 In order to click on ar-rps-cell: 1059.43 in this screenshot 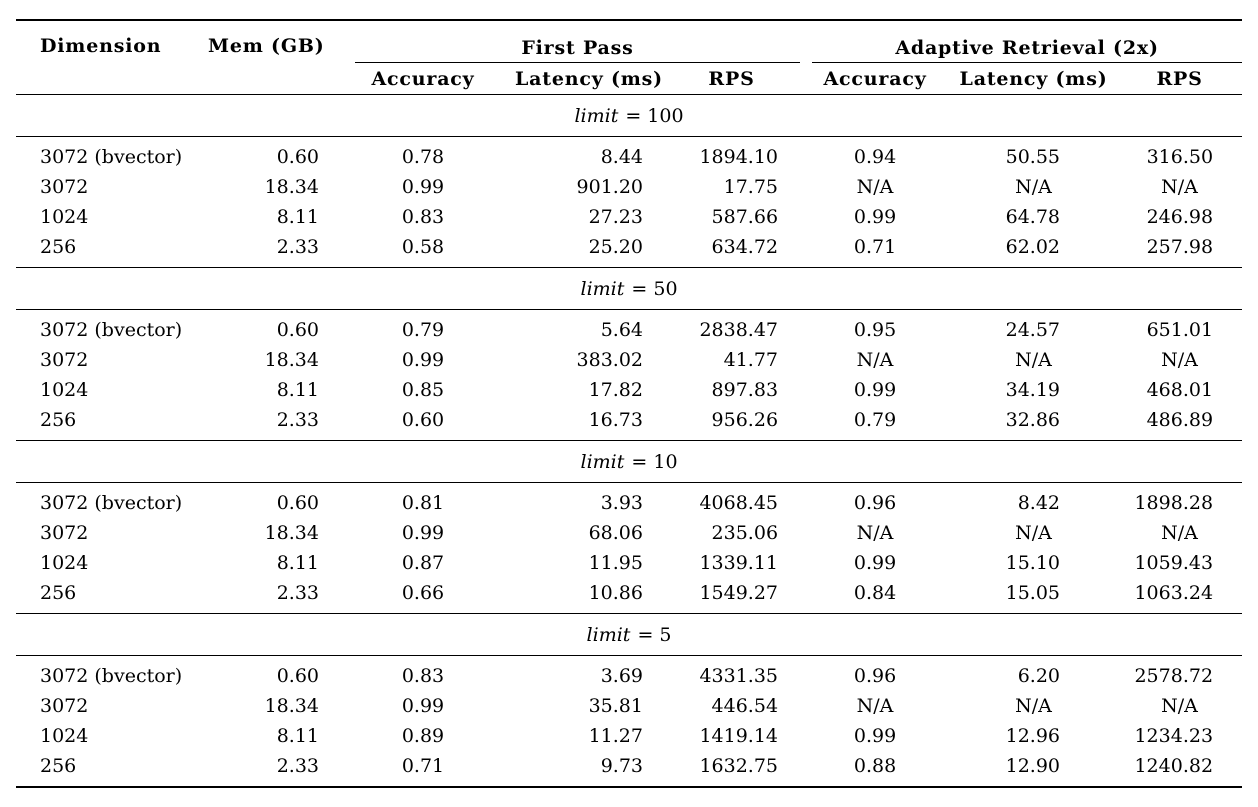, I will do `click(1174, 563)`.